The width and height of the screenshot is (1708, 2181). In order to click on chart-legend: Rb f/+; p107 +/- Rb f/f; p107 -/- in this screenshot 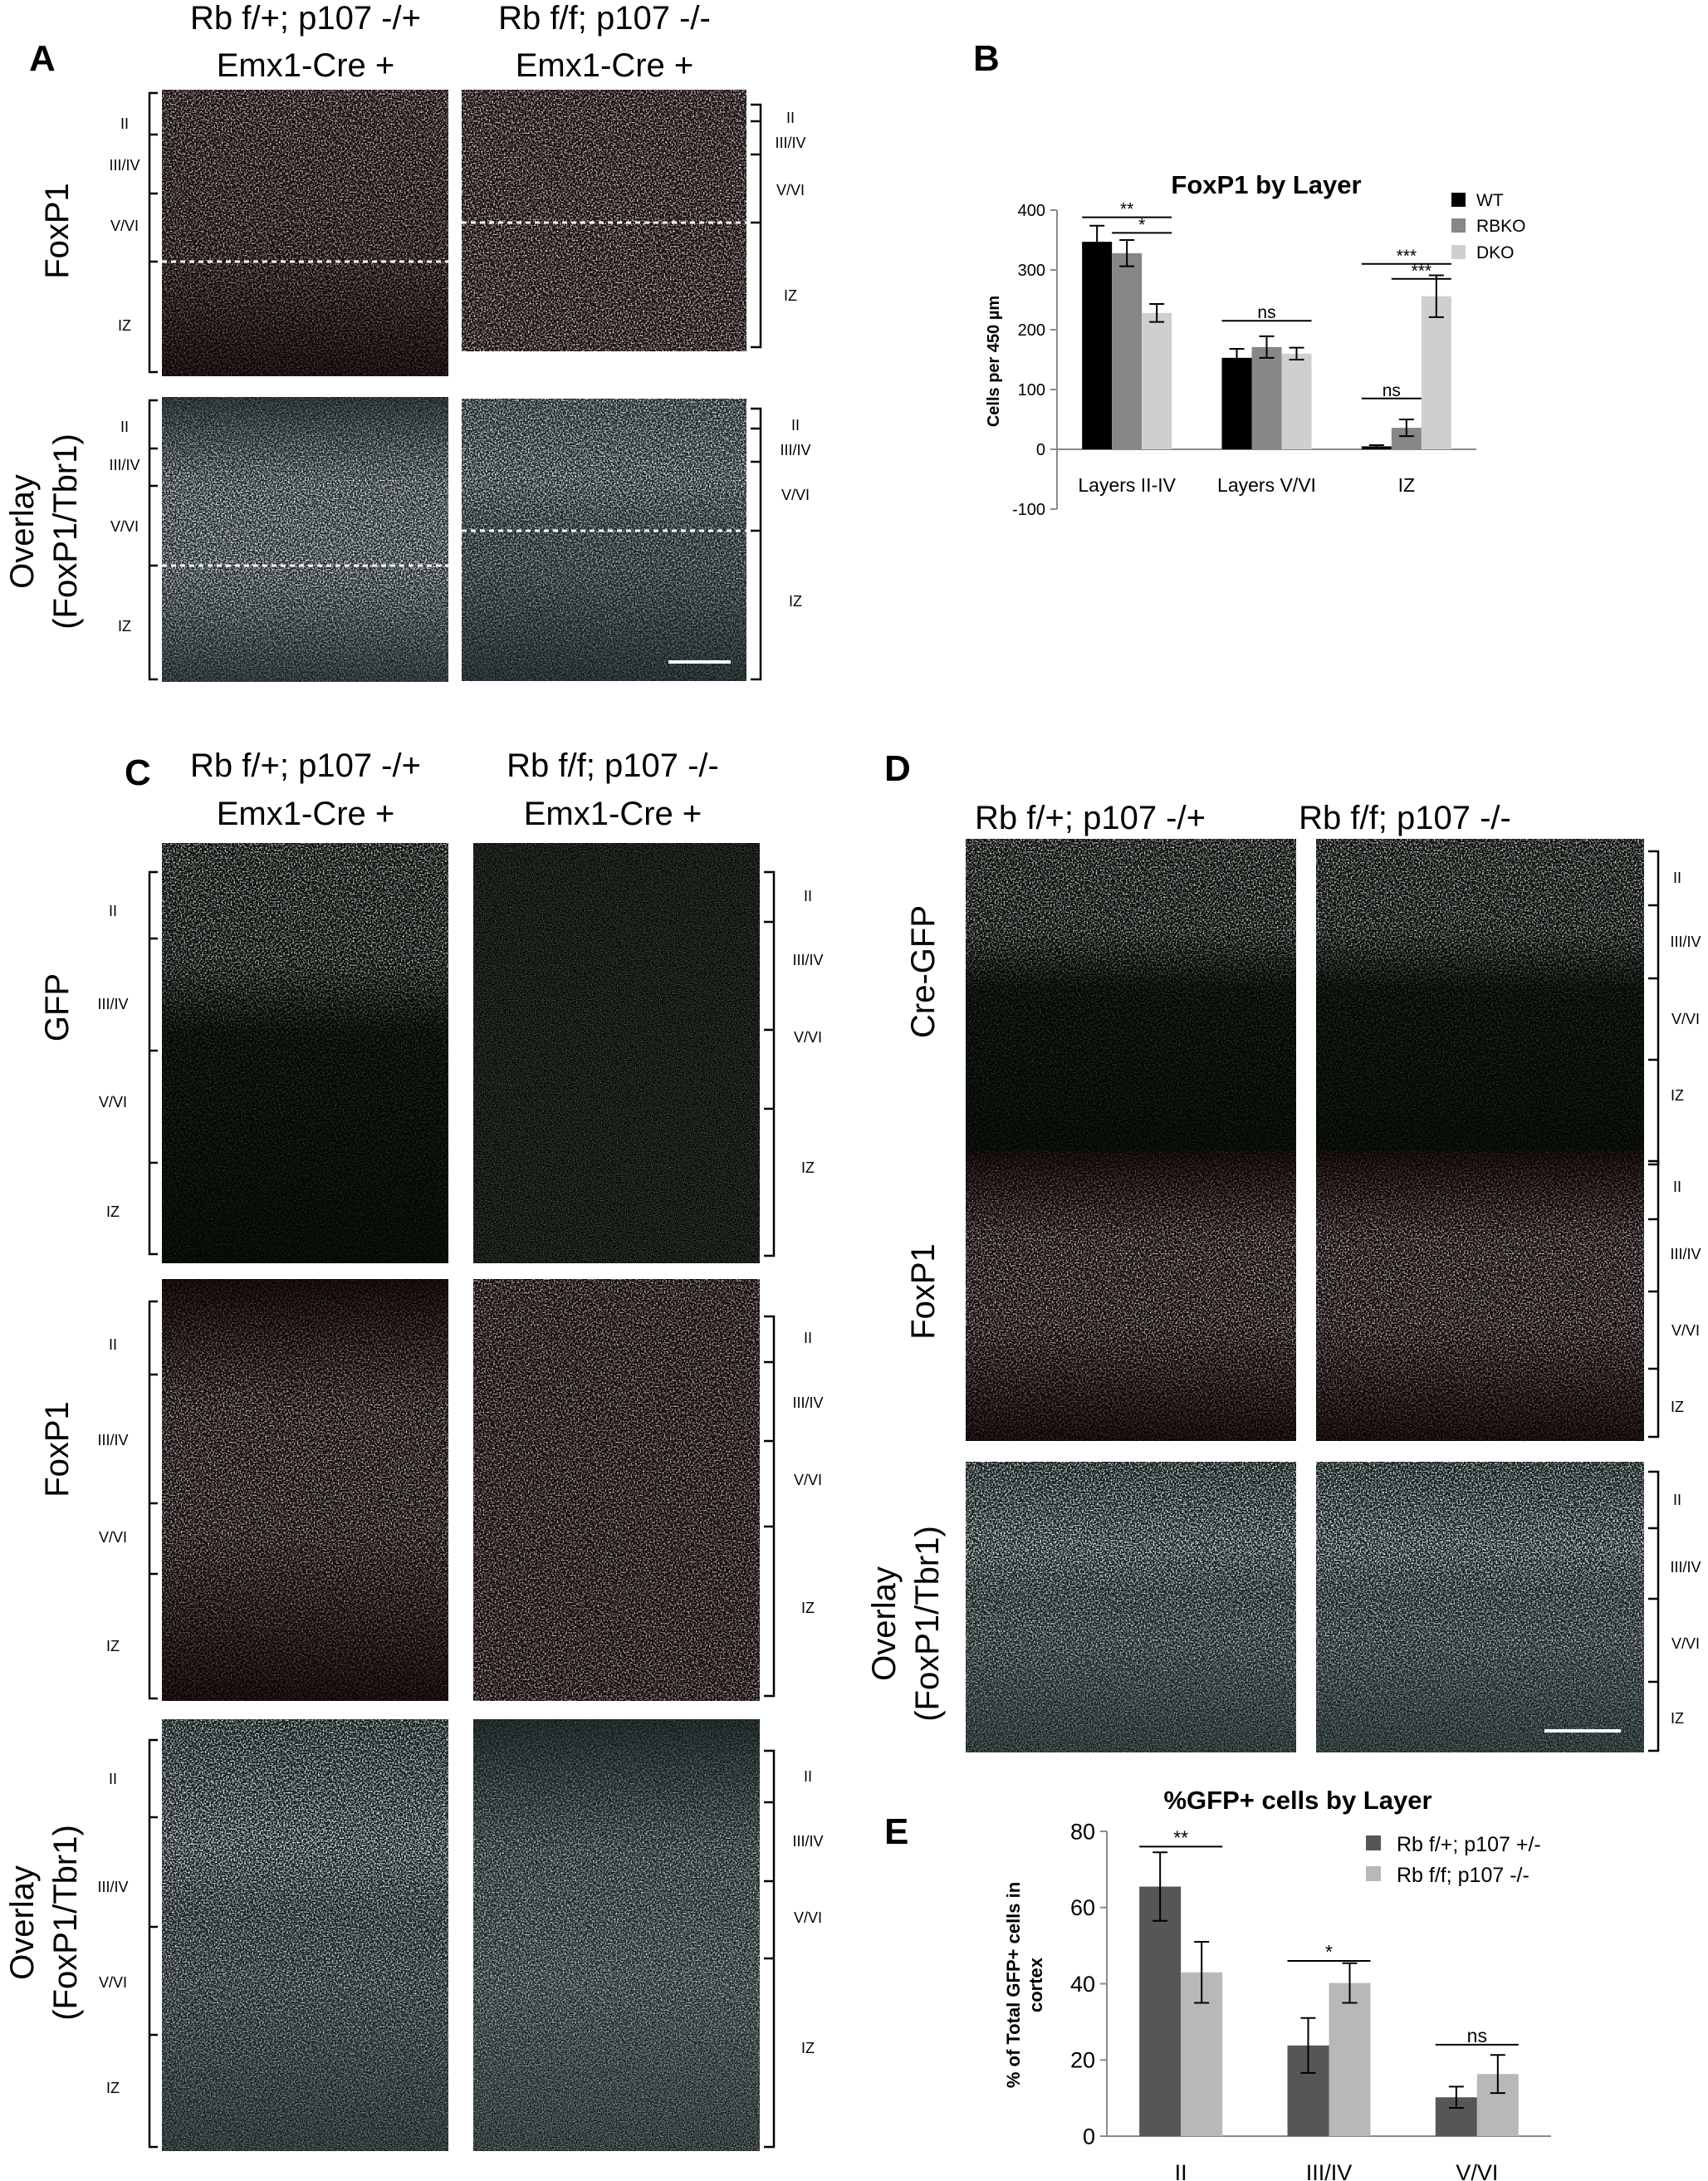, I will do `click(1453, 1860)`.